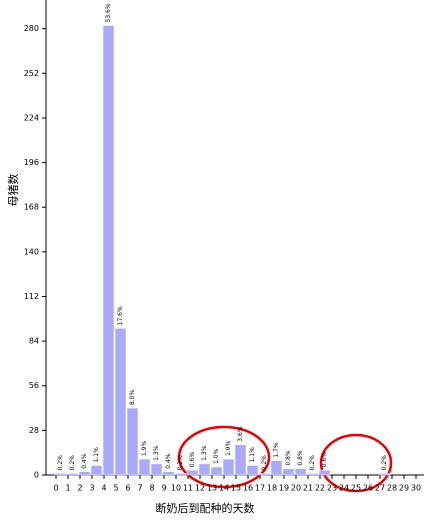  I want to click on x-tick-label: 7, so click(139, 488).